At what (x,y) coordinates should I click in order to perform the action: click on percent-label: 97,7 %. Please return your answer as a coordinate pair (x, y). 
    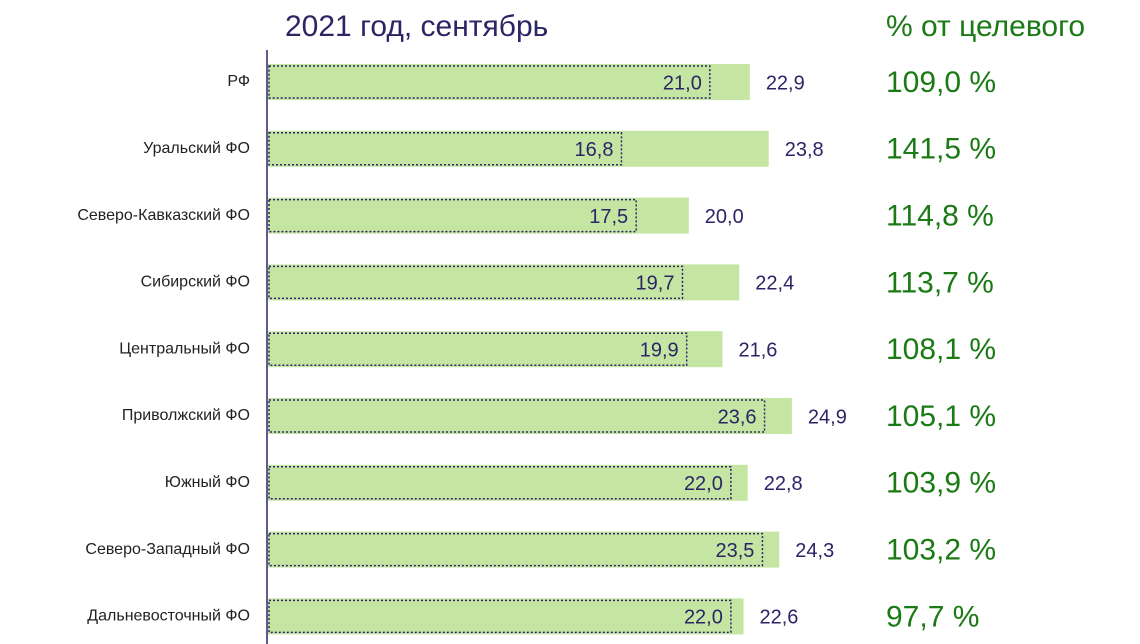
    Looking at the image, I should click on (932, 616).